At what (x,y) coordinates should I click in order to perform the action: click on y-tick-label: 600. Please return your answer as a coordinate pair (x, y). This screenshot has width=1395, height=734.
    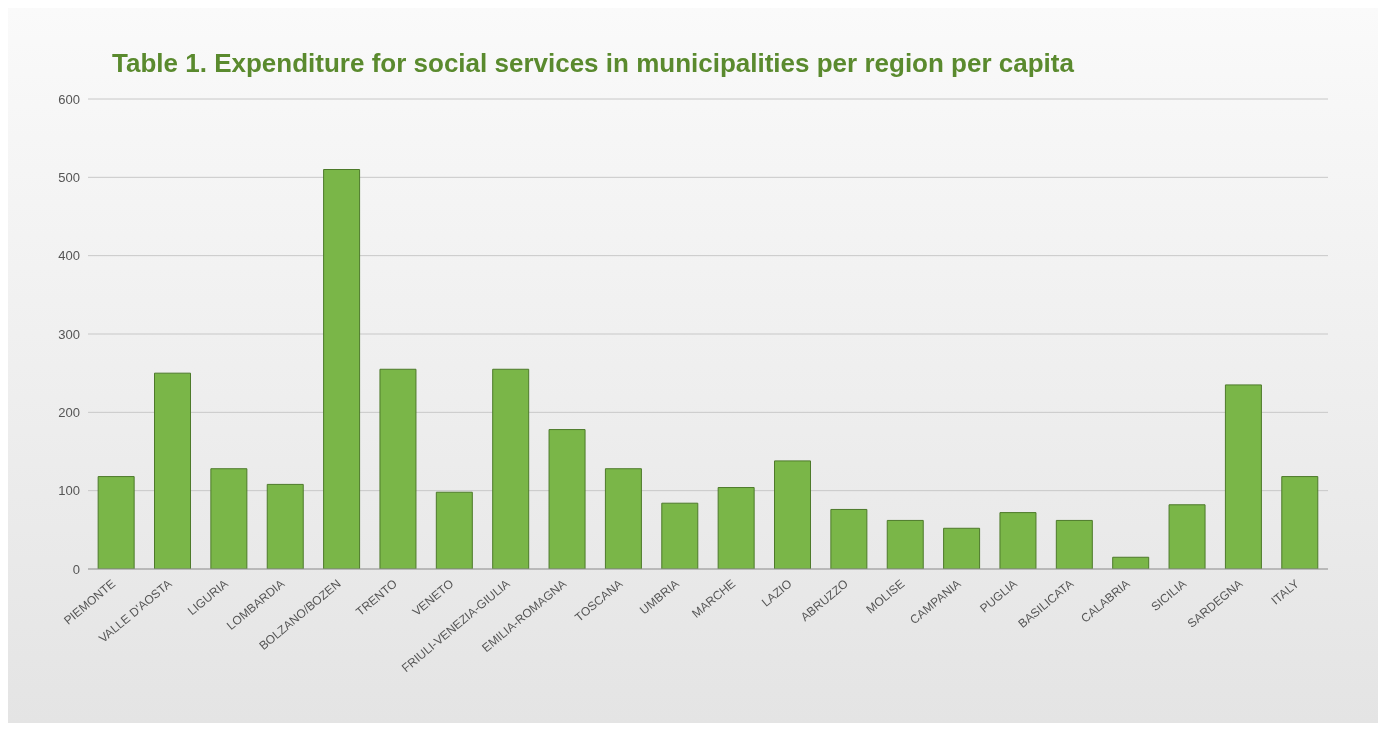
    Looking at the image, I should click on (69, 99).